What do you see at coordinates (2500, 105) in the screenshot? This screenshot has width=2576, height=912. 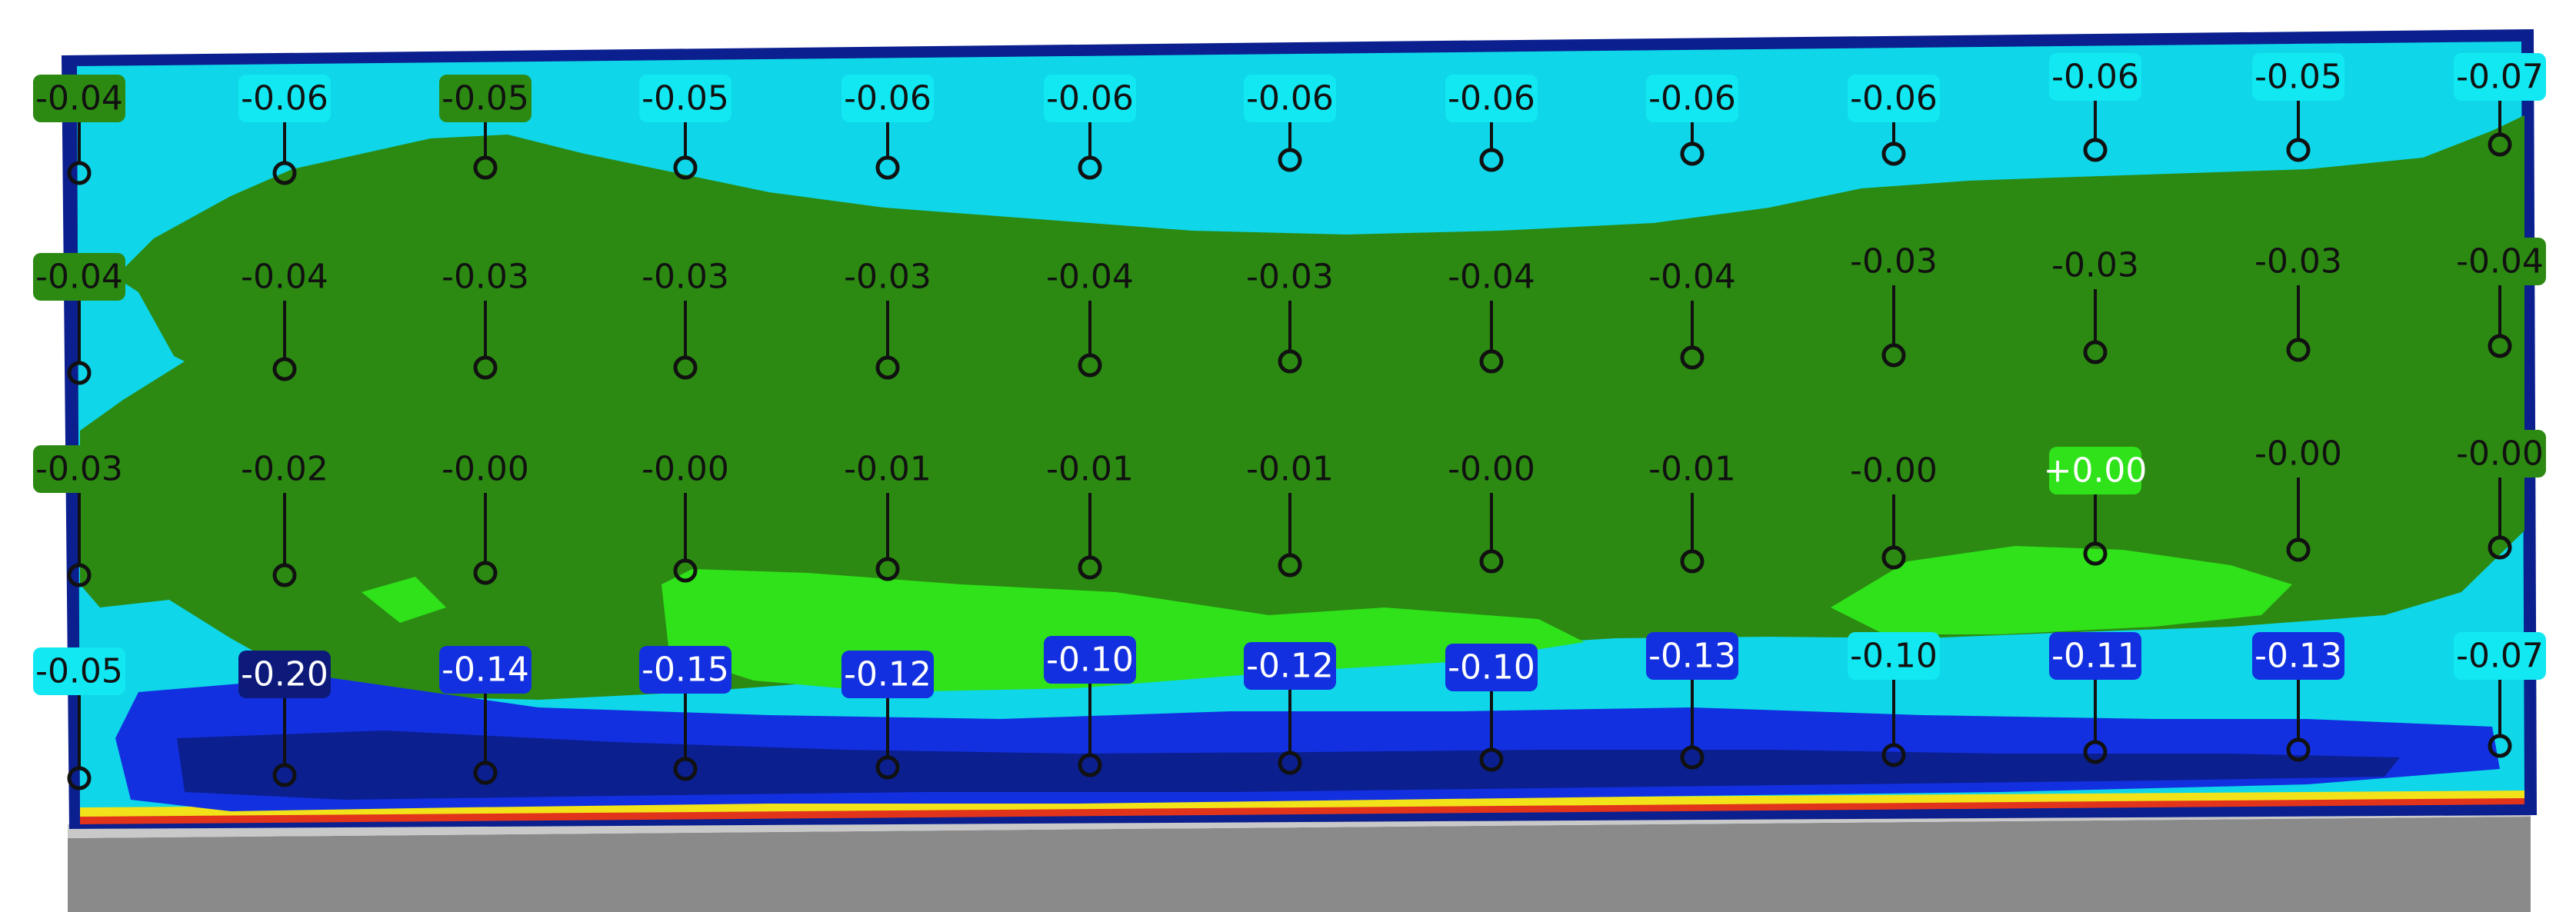 I see `probe-point: -0.07` at bounding box center [2500, 105].